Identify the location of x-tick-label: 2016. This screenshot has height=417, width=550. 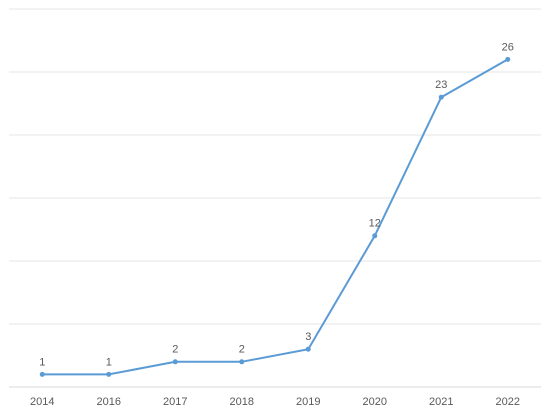
(109, 402).